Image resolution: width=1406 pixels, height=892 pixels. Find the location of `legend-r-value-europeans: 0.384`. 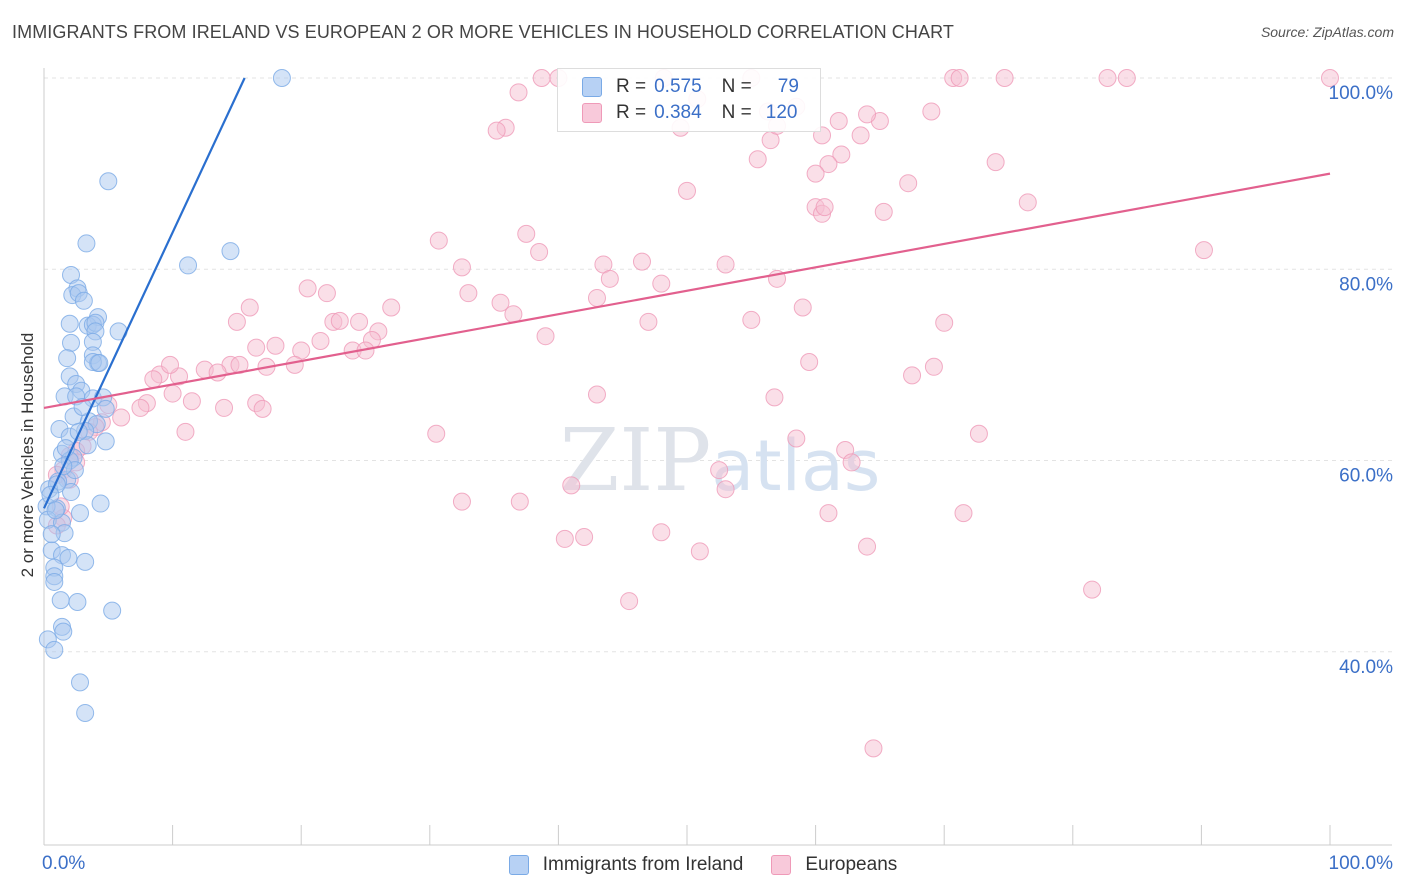

legend-r-value-europeans: 0.384 is located at coordinates (678, 112).